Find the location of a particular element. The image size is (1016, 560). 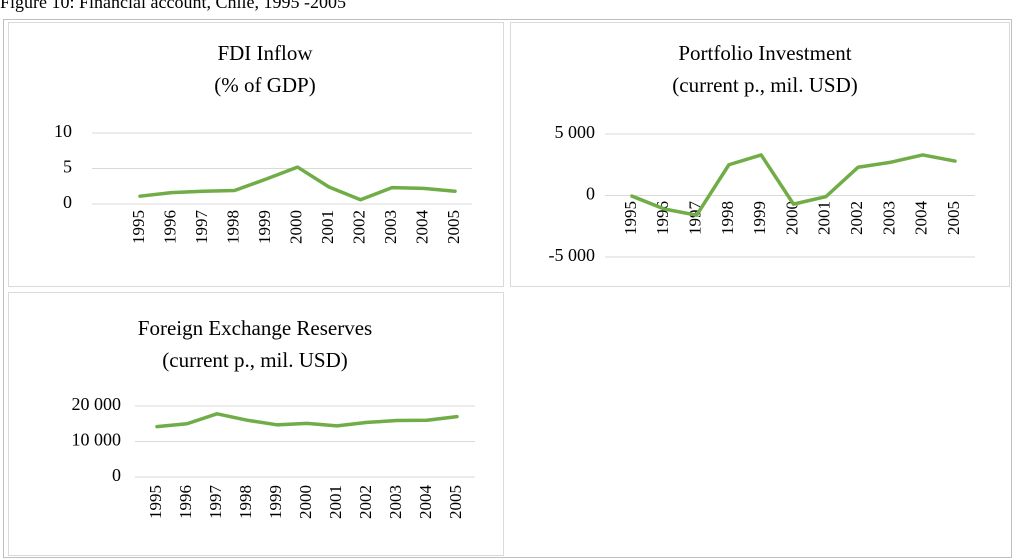

chart-title: Portfolio Investment is located at coordinates (764, 53).